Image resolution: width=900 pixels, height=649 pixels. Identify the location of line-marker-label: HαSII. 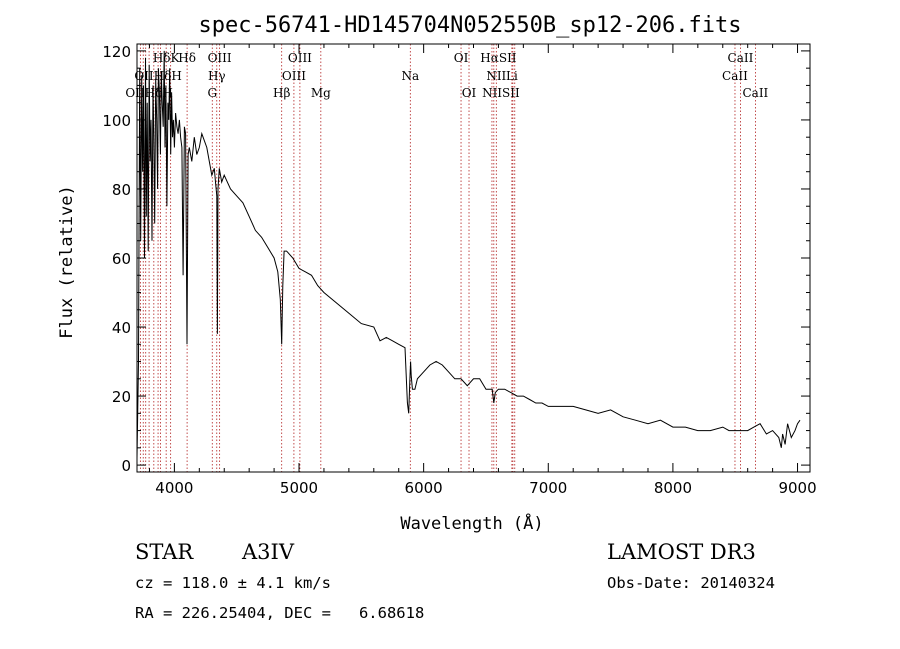
(498, 58).